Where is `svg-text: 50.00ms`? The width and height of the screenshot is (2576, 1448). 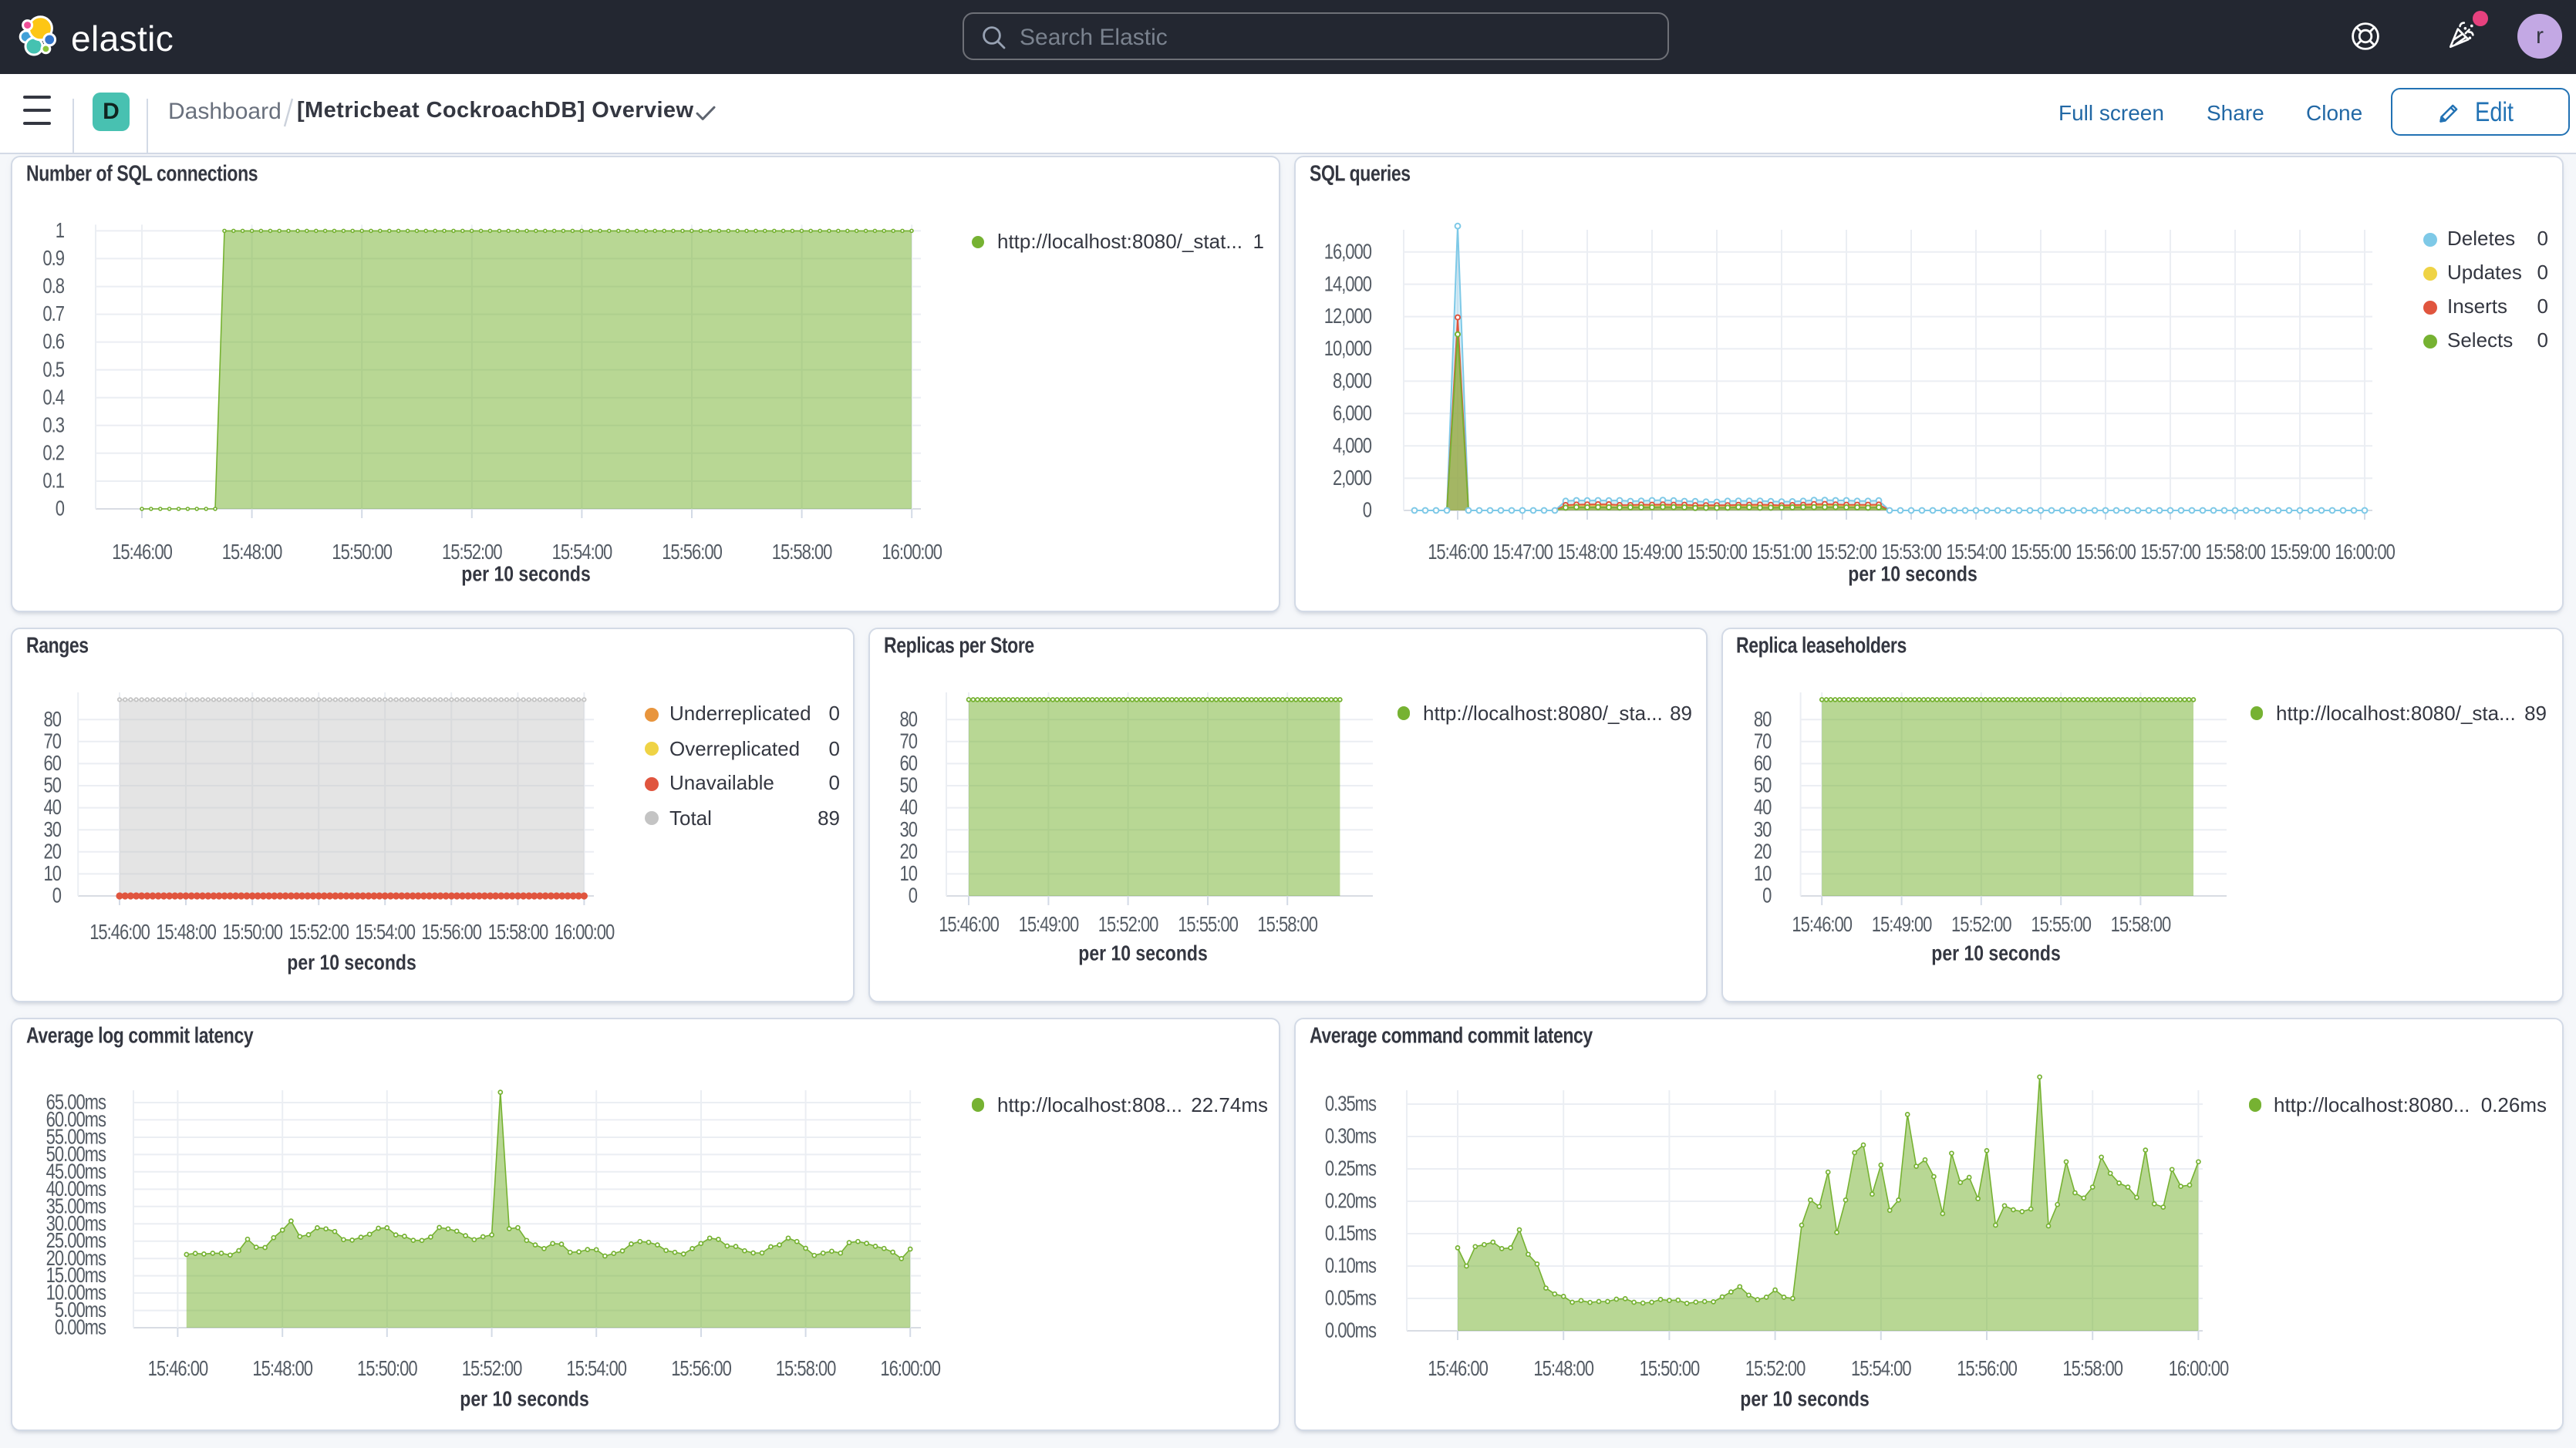 svg-text: 50.00ms is located at coordinates (76, 1155).